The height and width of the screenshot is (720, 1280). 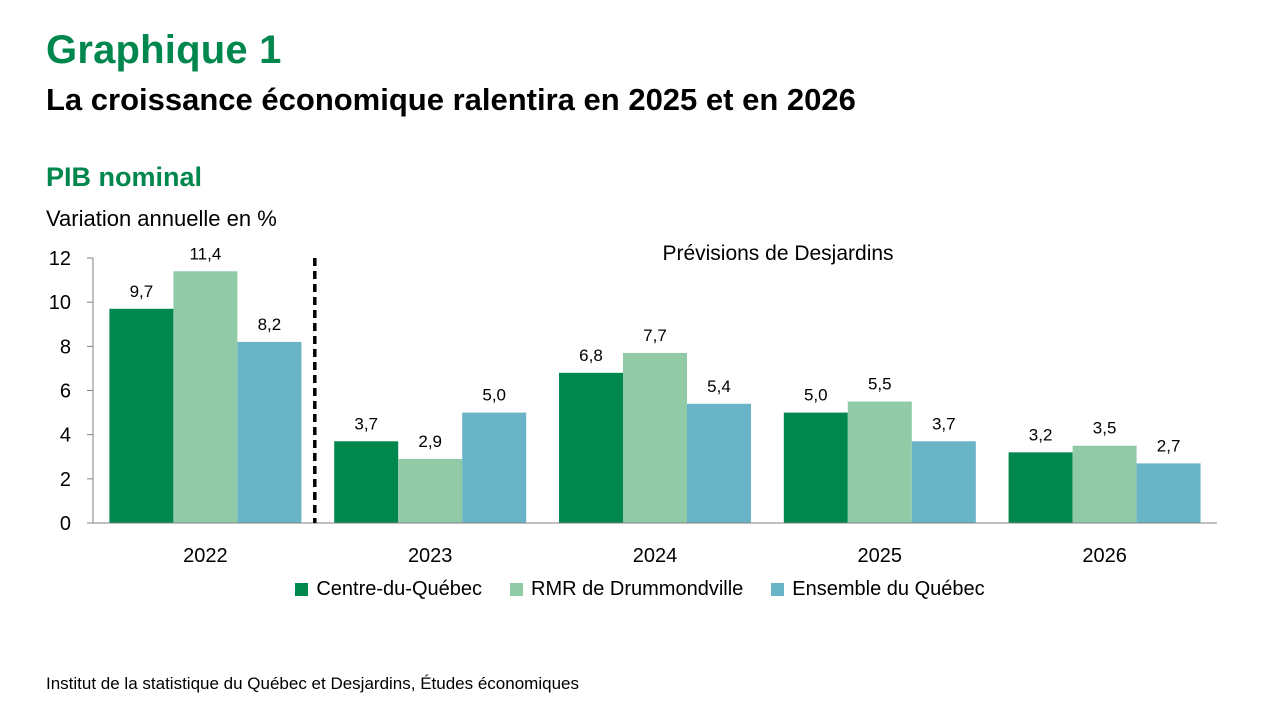 I want to click on x-tick-label-2026: 2026, so click(x=1104, y=556).